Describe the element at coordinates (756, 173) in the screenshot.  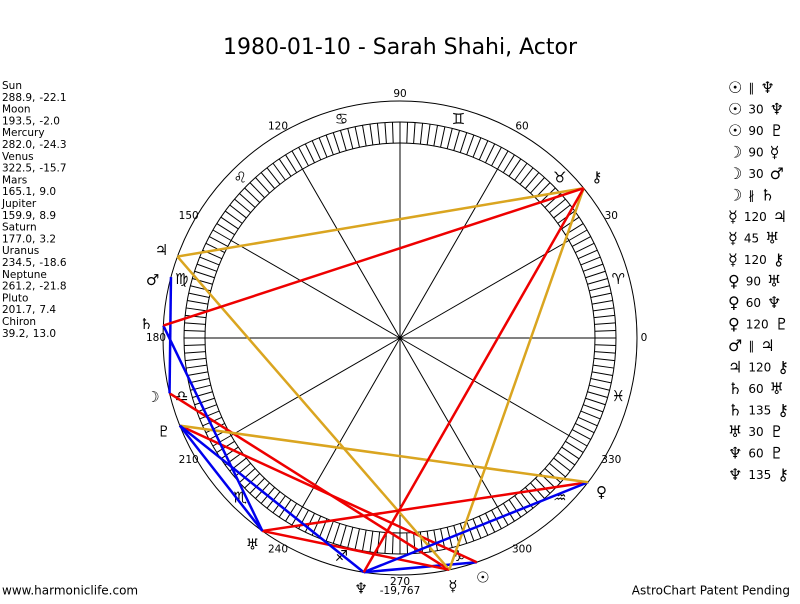
I see `aspect-entry: ☽ 30 ♂` at that location.